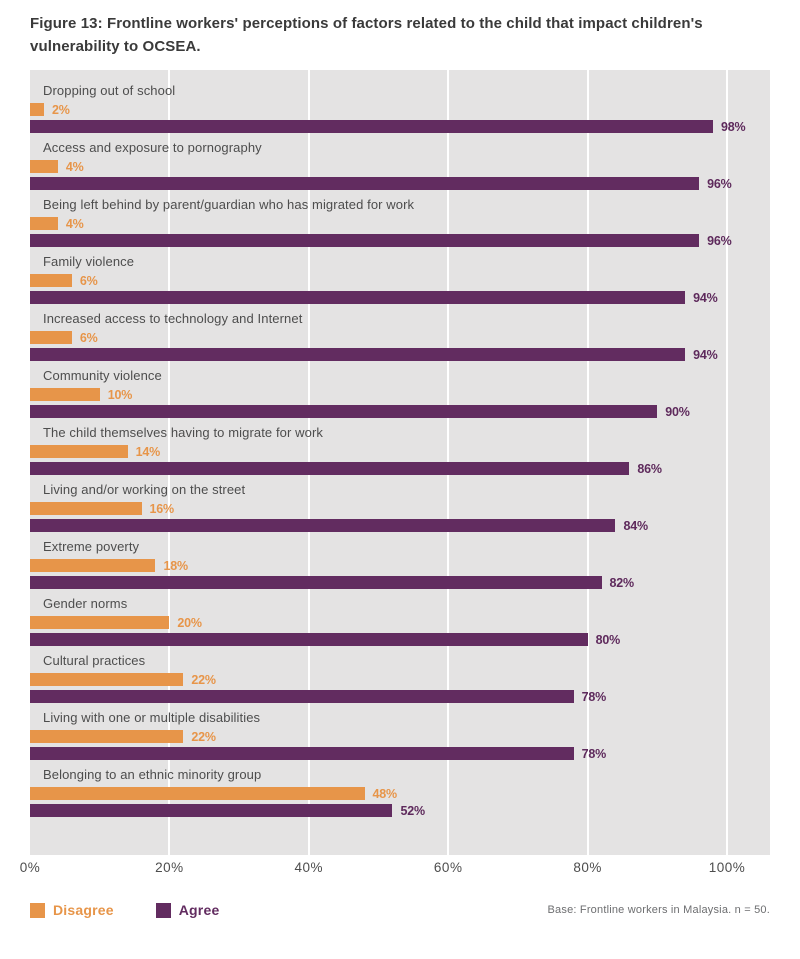 The height and width of the screenshot is (959, 800). What do you see at coordinates (385, 793) in the screenshot?
I see `disagree-value-label: 48%` at bounding box center [385, 793].